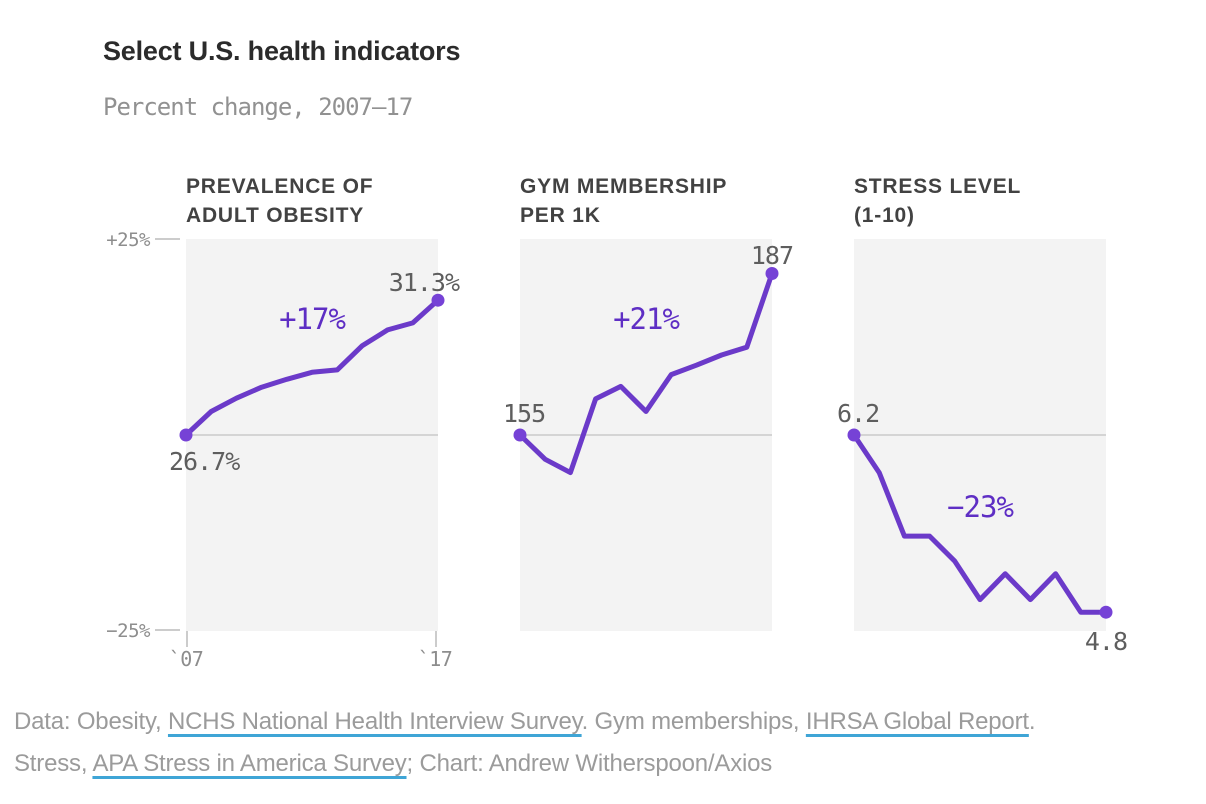 Image resolution: width=1206 pixels, height=804 pixels. What do you see at coordinates (980, 507) in the screenshot?
I see `stress-change-label: −23%` at bounding box center [980, 507].